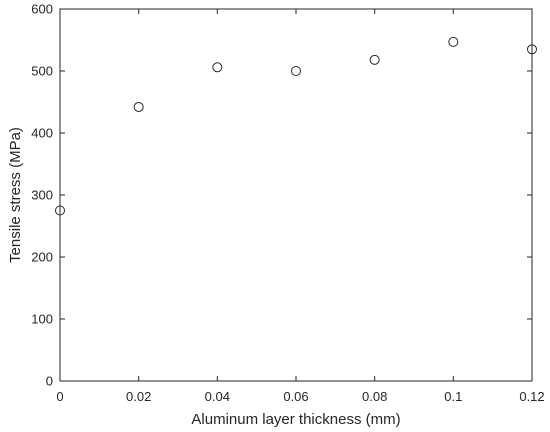 This screenshot has width=550, height=432. I want to click on x-tick-label: 0.1, so click(453, 396).